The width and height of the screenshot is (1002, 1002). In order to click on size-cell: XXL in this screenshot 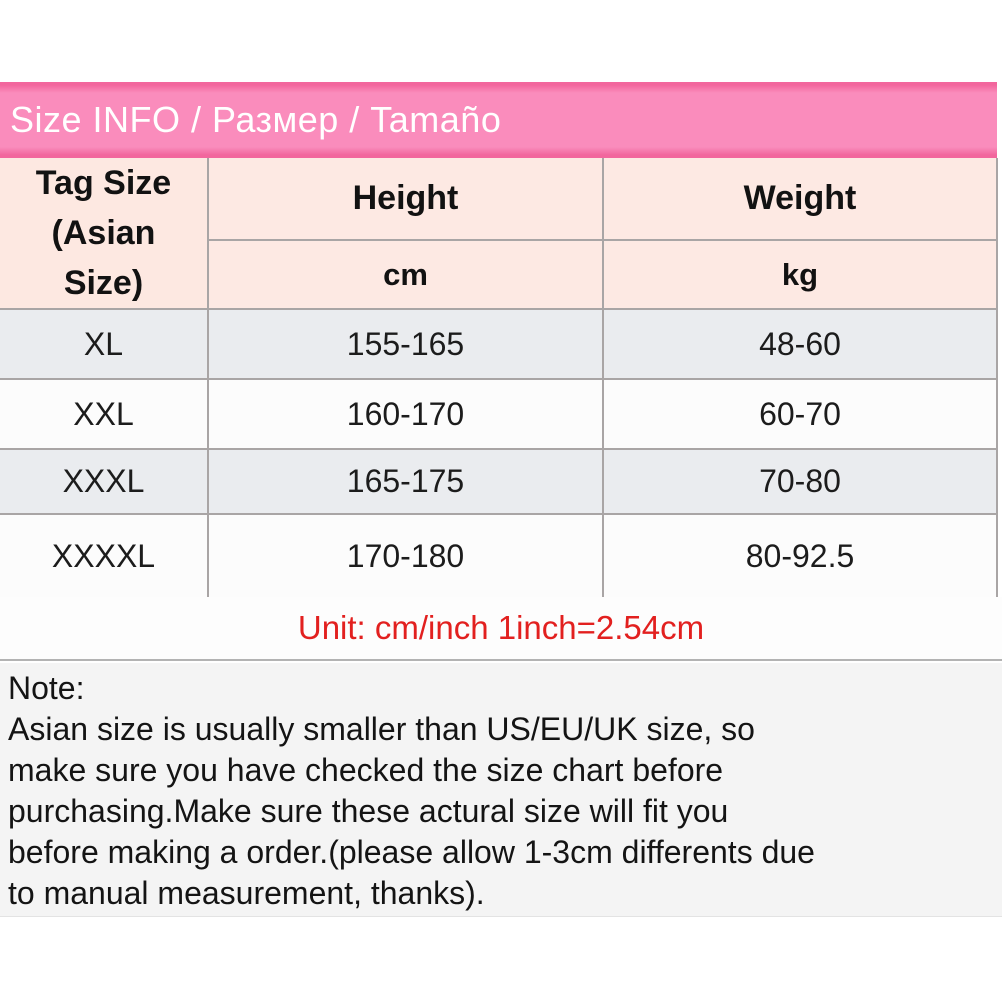, I will do `click(104, 414)`.